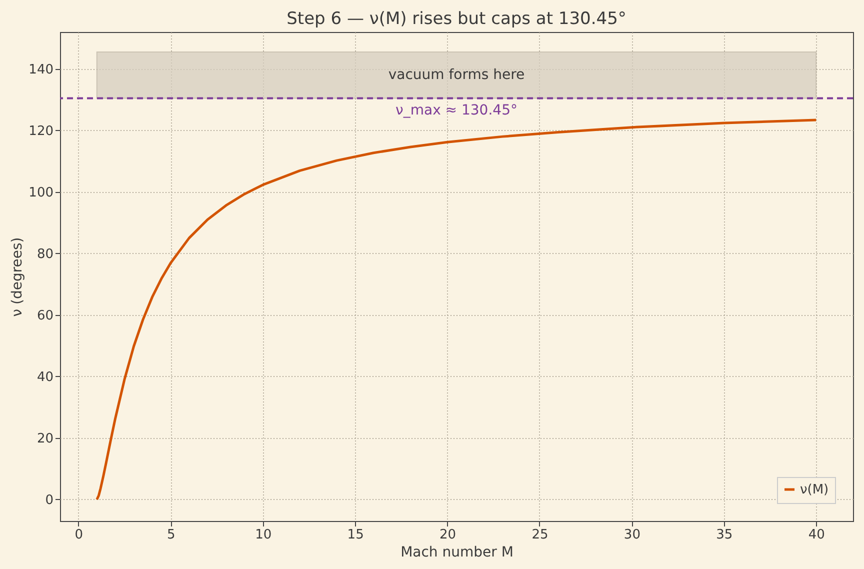 The height and width of the screenshot is (569, 864). I want to click on x-tick-label: 20, so click(448, 535).